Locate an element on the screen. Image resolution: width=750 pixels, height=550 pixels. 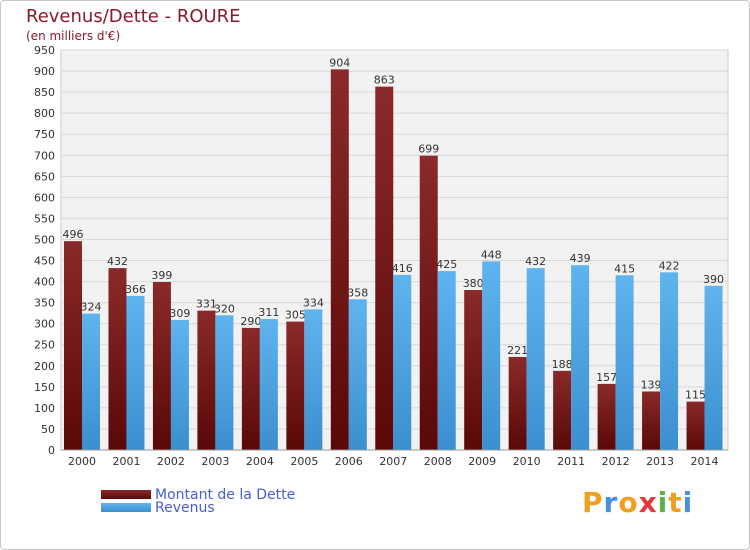
y-tick-label: 100 is located at coordinates (44, 408).